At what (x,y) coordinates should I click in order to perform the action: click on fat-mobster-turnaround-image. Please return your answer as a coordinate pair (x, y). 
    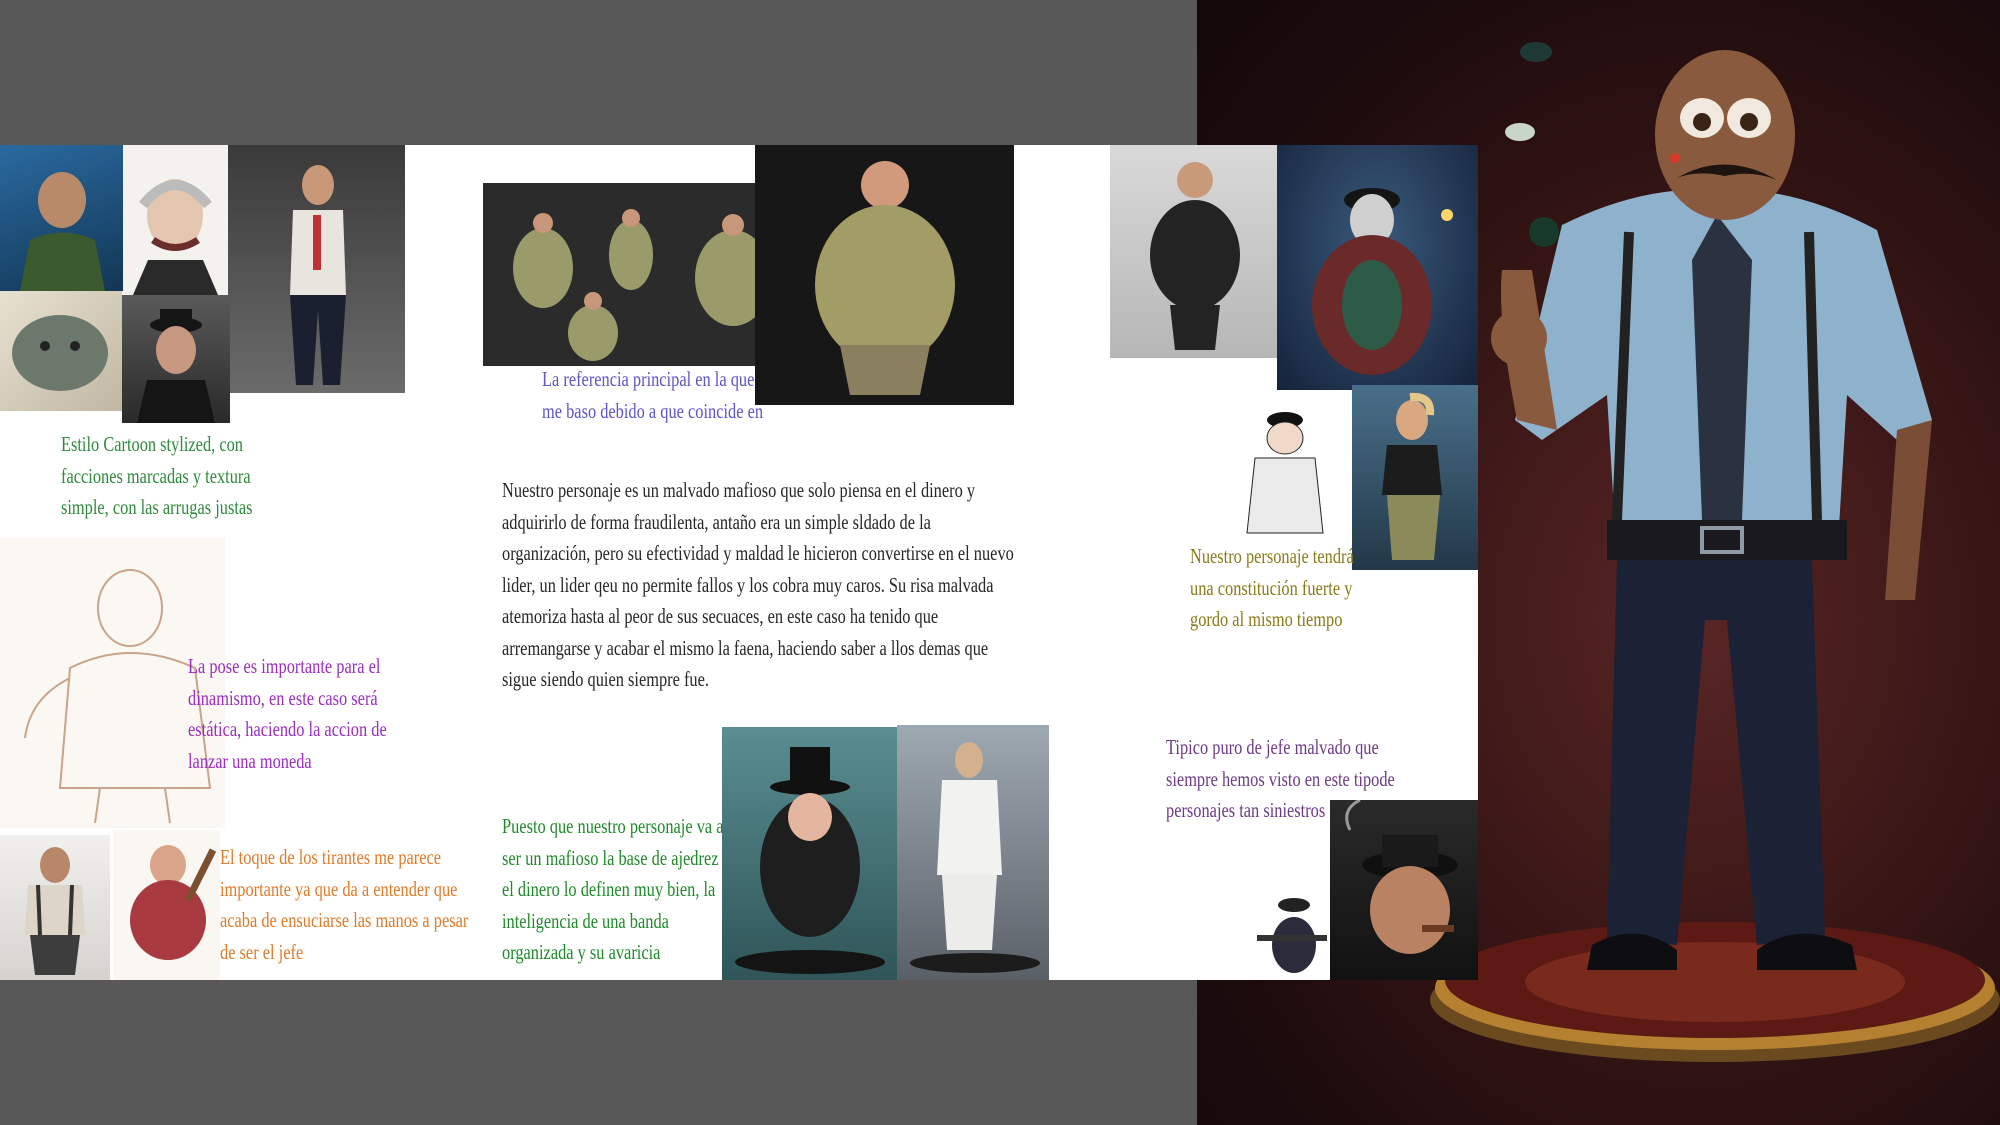
    Looking at the image, I should click on (645, 274).